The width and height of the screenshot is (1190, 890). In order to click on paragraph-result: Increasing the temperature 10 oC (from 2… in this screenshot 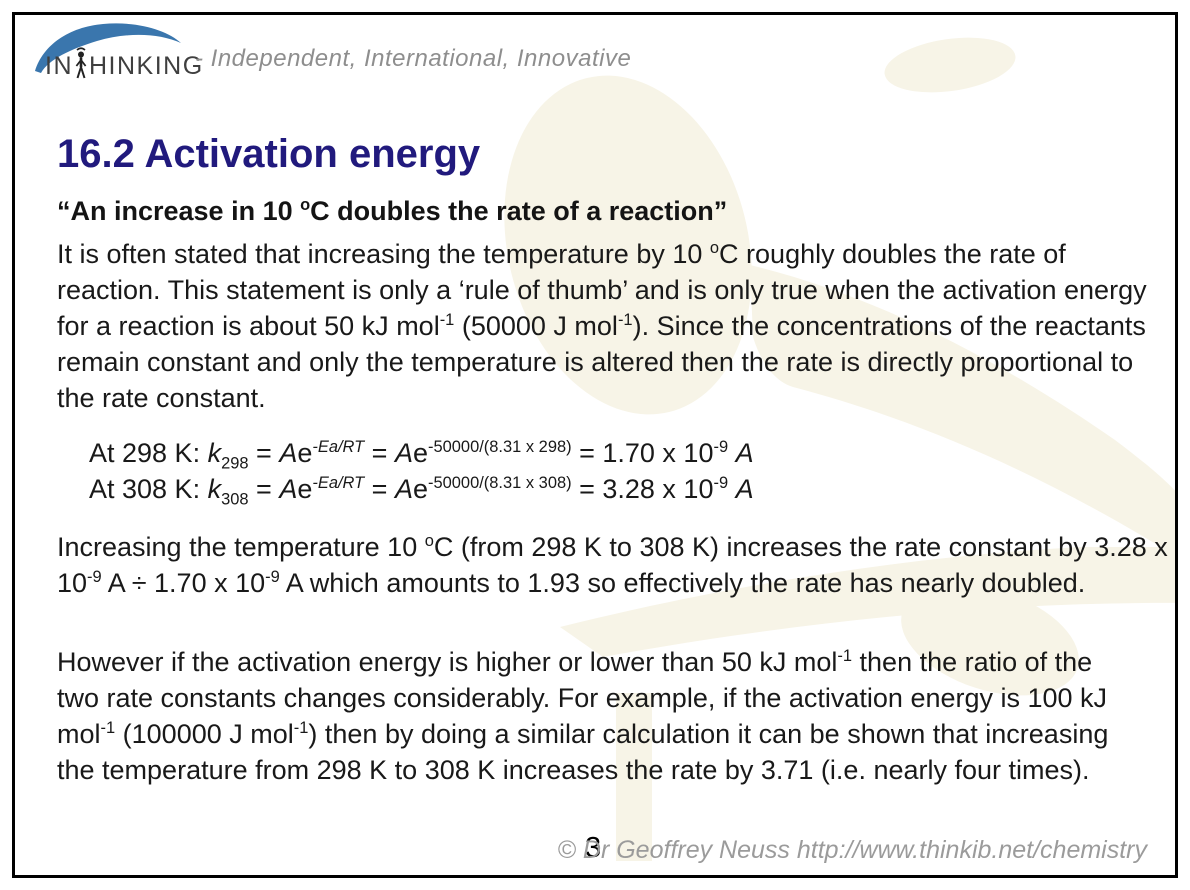, I will do `click(612, 565)`.